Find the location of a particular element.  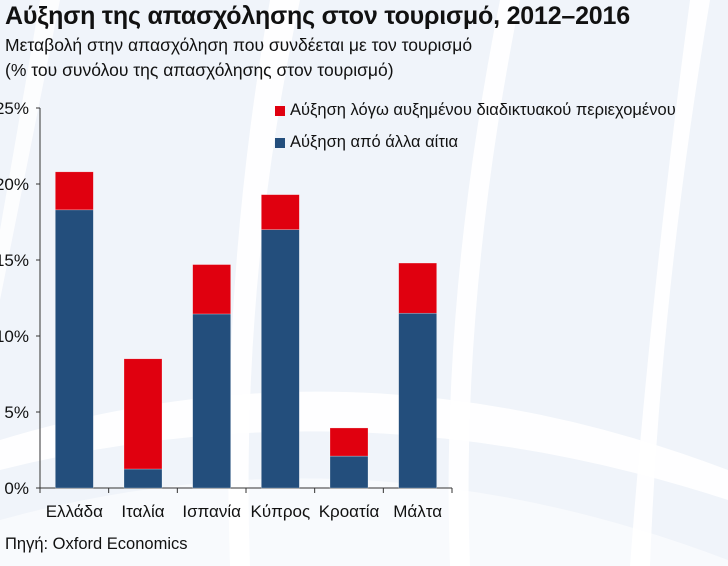

x-tick-label: Κροατία is located at coordinates (349, 511).